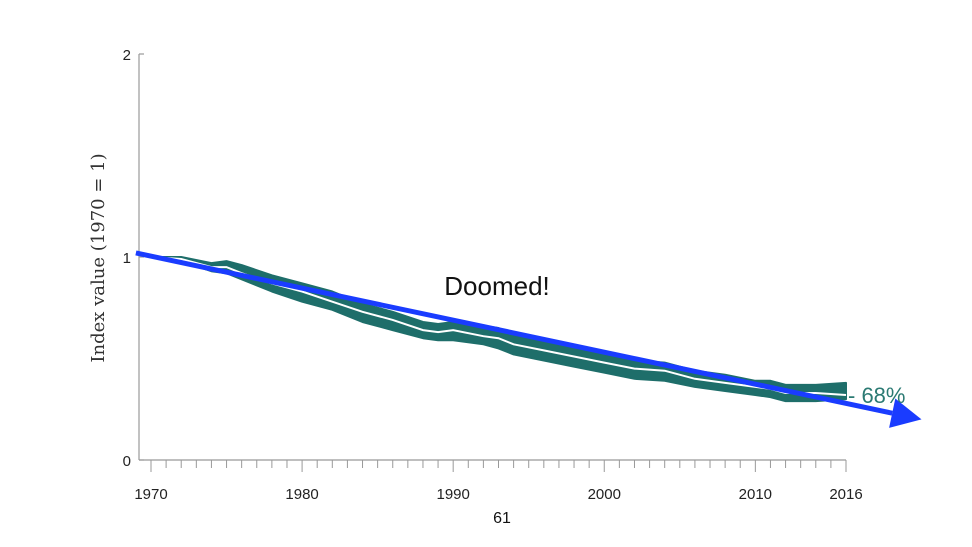 This screenshot has width=972, height=547. I want to click on x-tick-label: 1980, so click(301, 494).